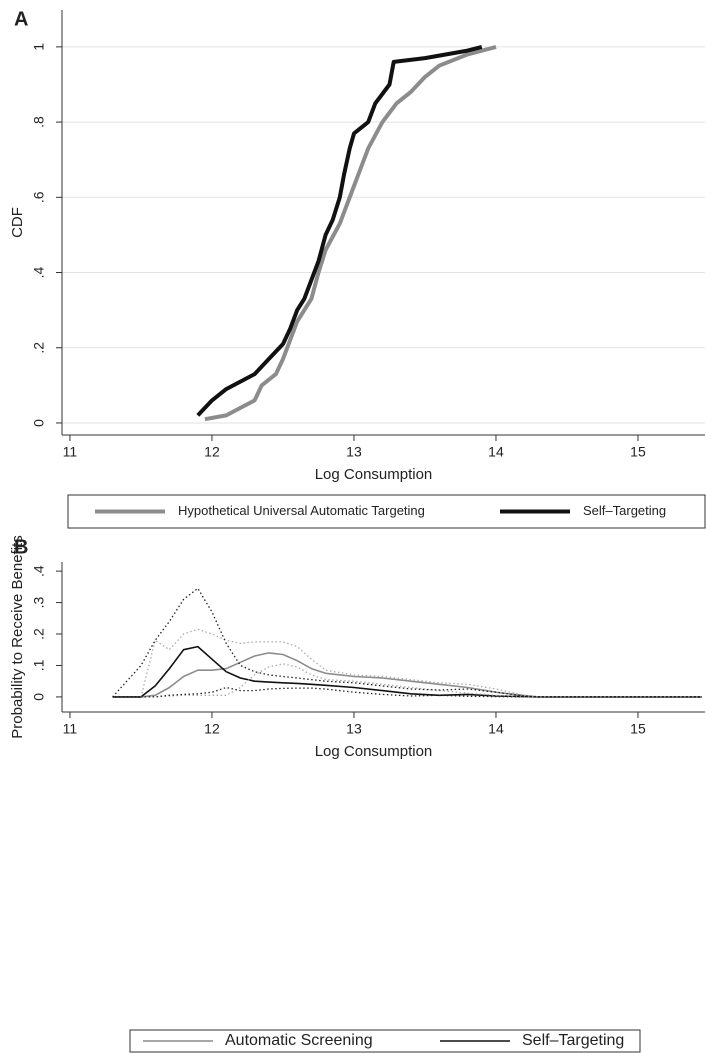  What do you see at coordinates (39, 665) in the screenshot?
I see `y-tick-label: .1` at bounding box center [39, 665].